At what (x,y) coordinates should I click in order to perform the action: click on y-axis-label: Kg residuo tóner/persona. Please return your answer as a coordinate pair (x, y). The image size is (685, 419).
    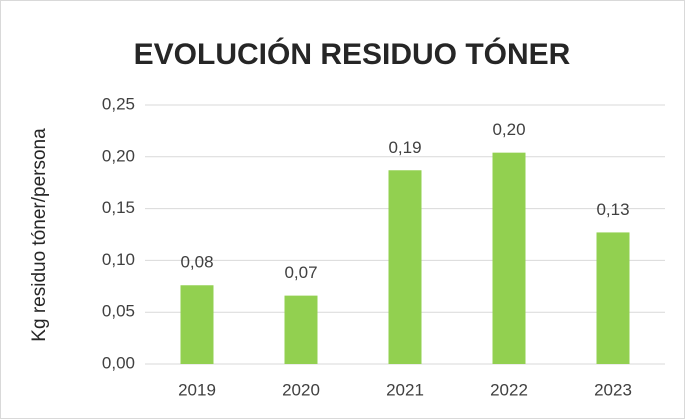
    Looking at the image, I should click on (39, 235).